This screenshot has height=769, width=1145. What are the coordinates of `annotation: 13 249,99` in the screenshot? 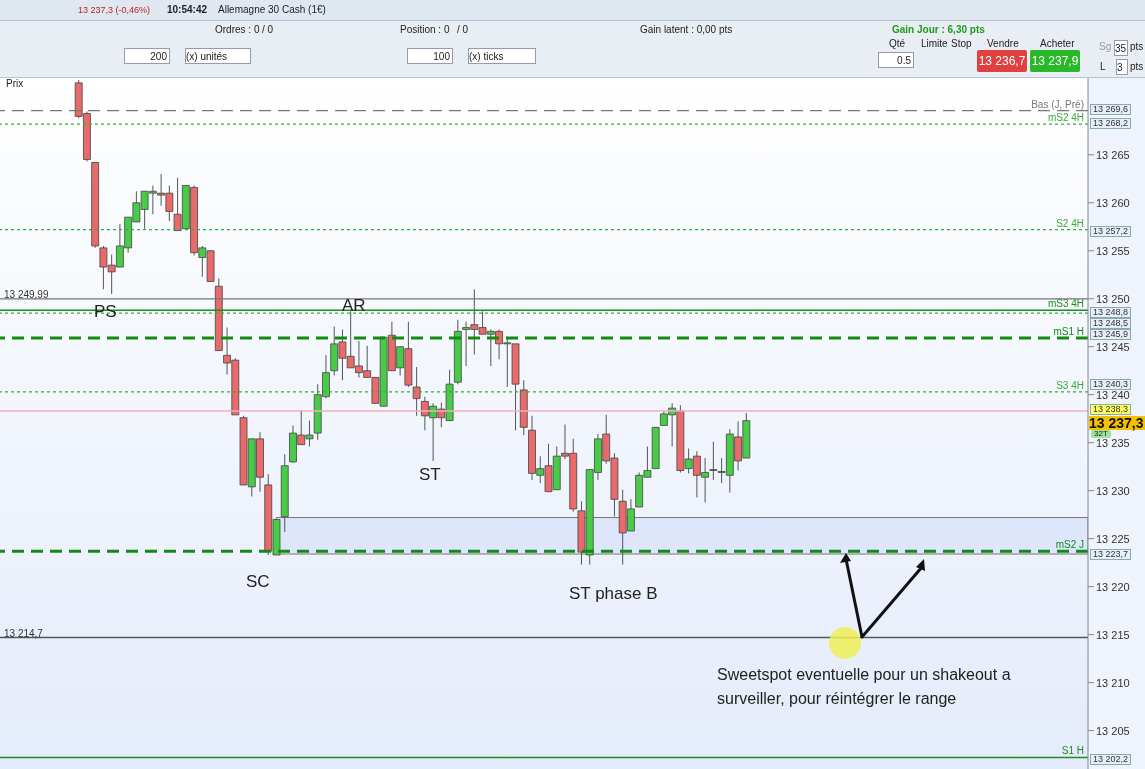 It's located at (26, 294).